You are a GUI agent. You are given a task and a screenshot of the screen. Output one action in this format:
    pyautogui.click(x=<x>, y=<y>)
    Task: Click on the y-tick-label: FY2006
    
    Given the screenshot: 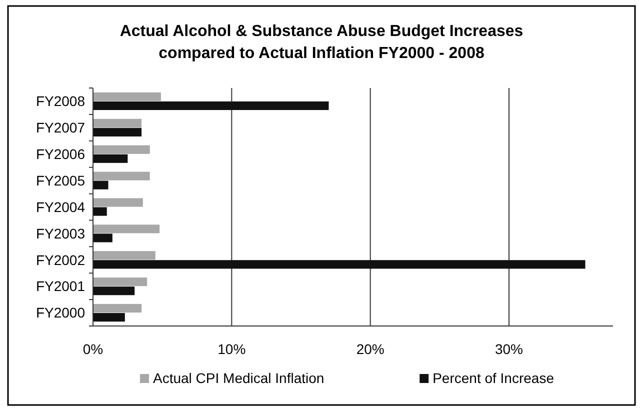 What is the action you would take?
    pyautogui.click(x=61, y=154)
    